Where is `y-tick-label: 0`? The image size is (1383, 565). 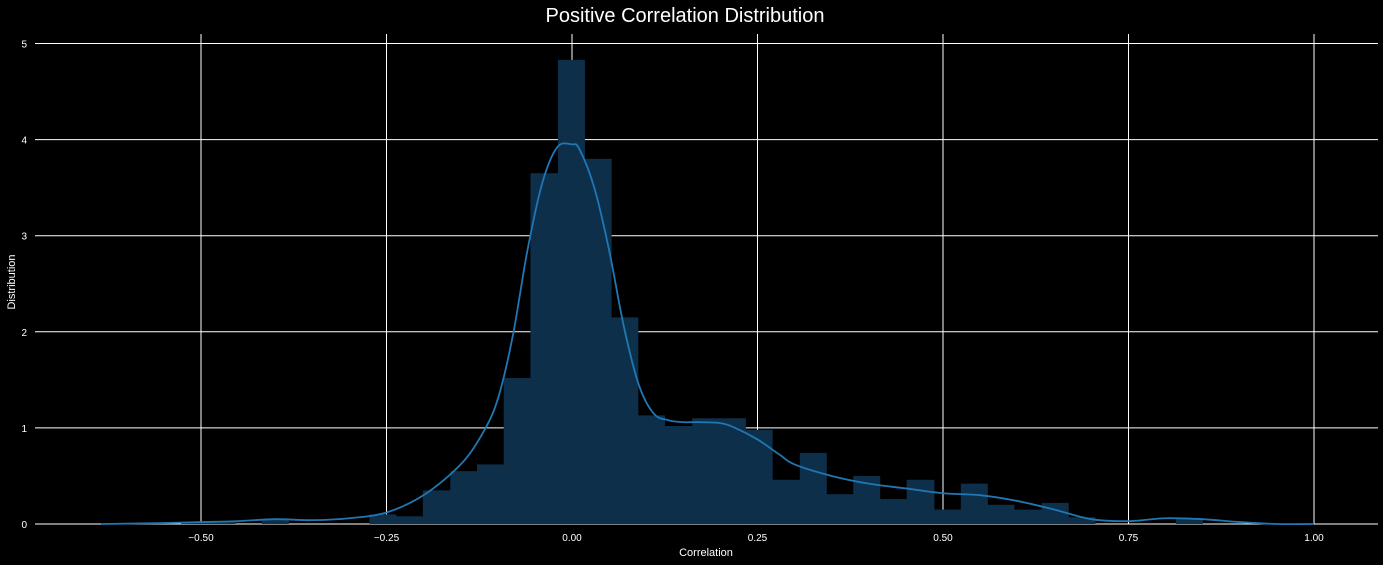
y-tick-label: 0 is located at coordinates (24, 525).